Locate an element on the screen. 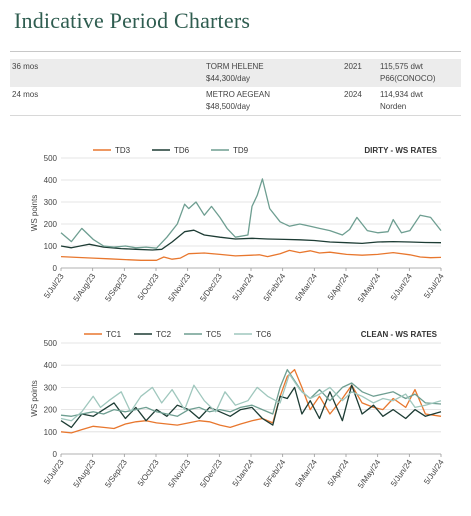  legend-label: TC1 is located at coordinates (114, 334).